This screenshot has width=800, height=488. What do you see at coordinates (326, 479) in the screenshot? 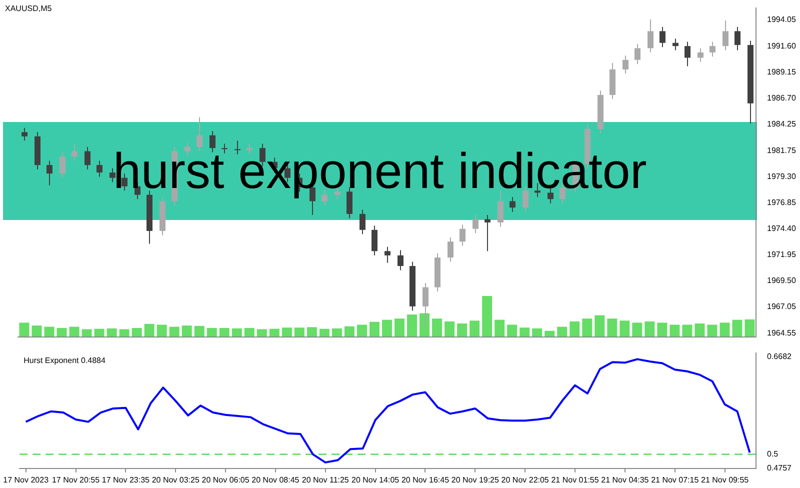
I see `x-tick-label: 20 Nov 11:25` at bounding box center [326, 479].